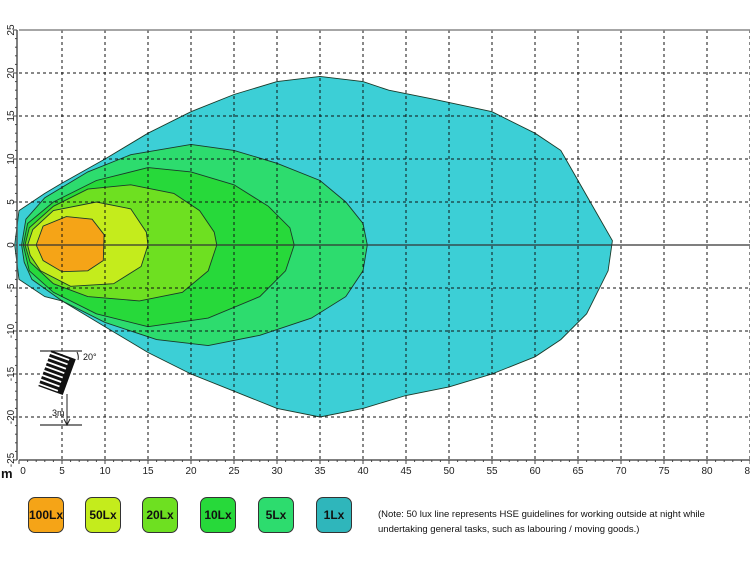 This screenshot has width=750, height=562. Describe the element at coordinates (492, 471) in the screenshot. I see `x-tick-label: 55` at that location.